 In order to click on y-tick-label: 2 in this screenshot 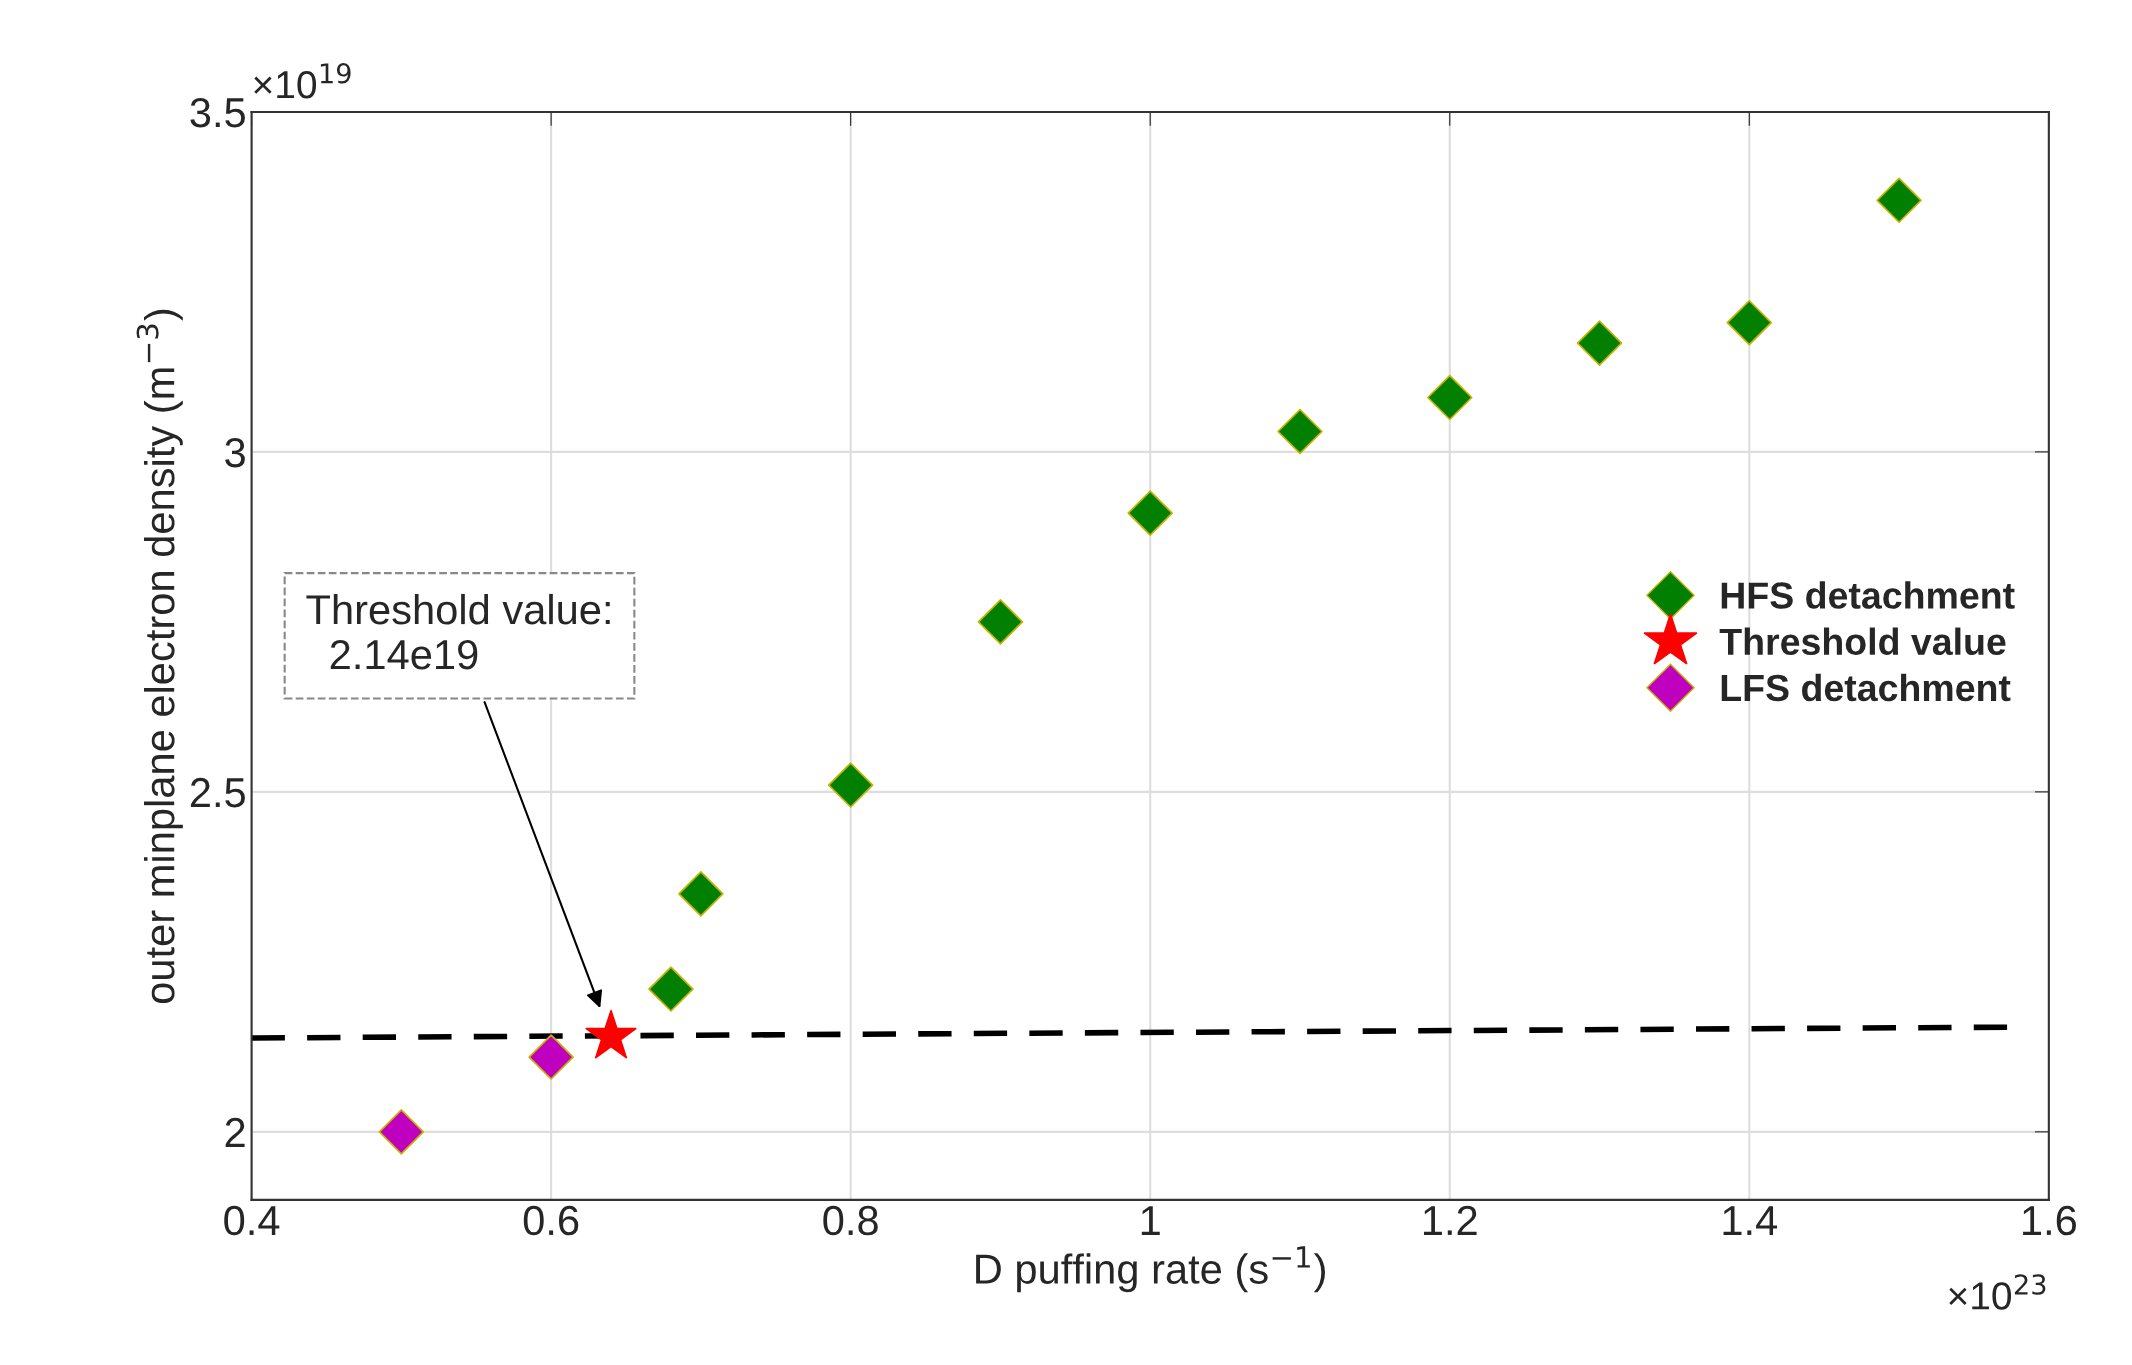, I will do `click(235, 1132)`.